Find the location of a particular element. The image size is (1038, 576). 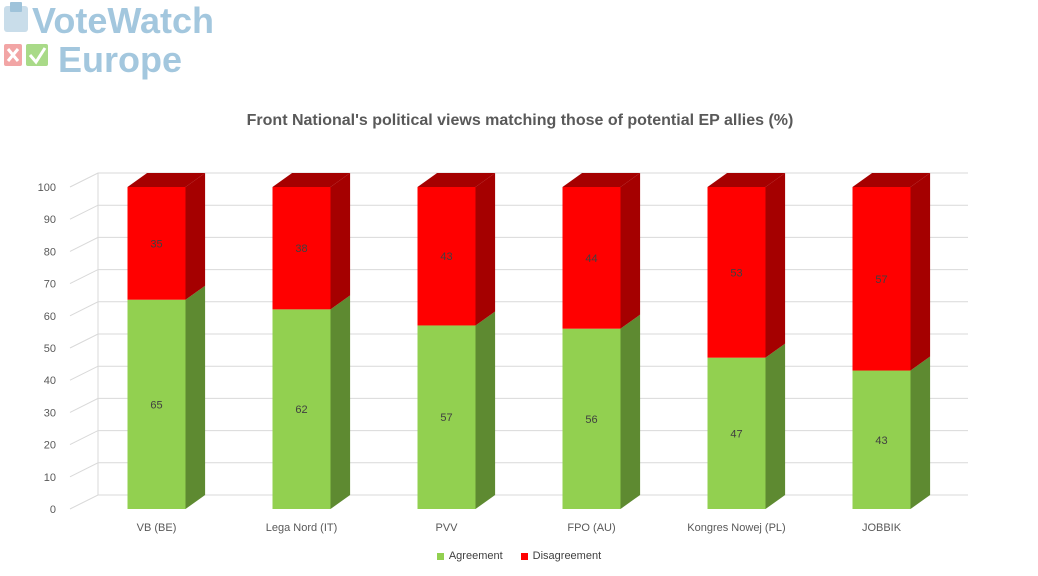

legend-label-agreement: Agreement is located at coordinates (475, 556).